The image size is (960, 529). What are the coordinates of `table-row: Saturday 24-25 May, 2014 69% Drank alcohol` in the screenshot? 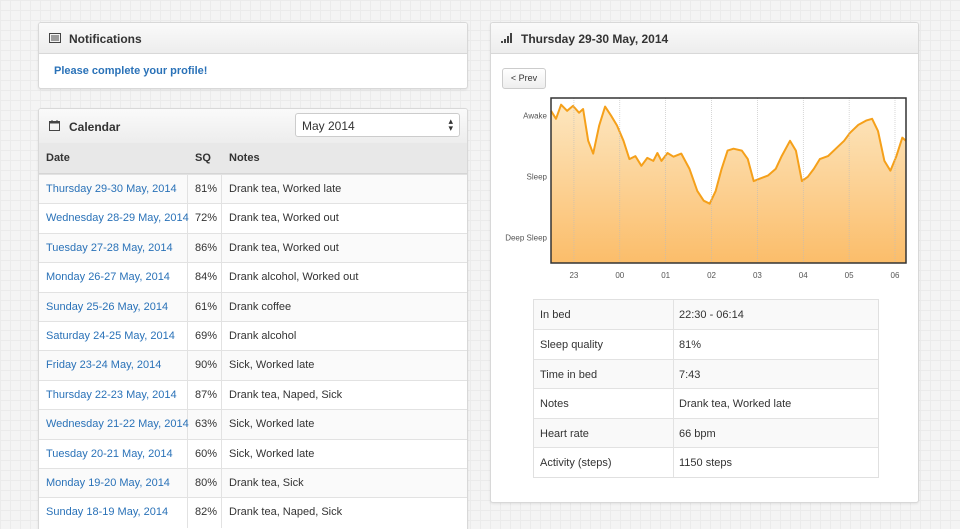 It's located at (253, 336).